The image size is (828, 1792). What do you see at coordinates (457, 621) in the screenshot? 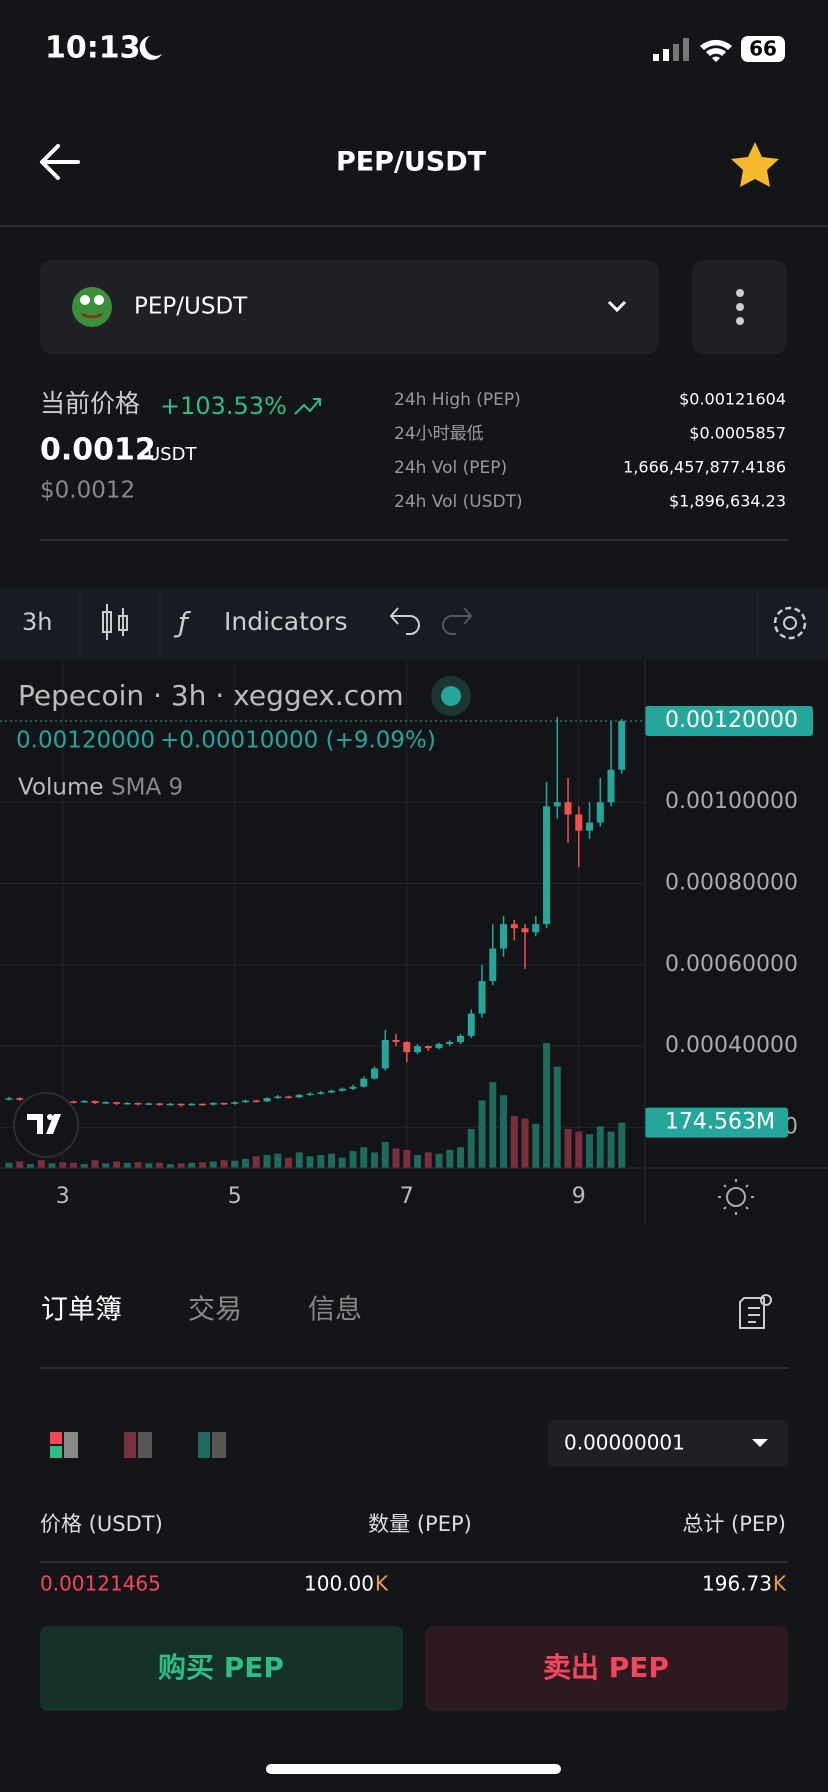
I see `redo-button` at bounding box center [457, 621].